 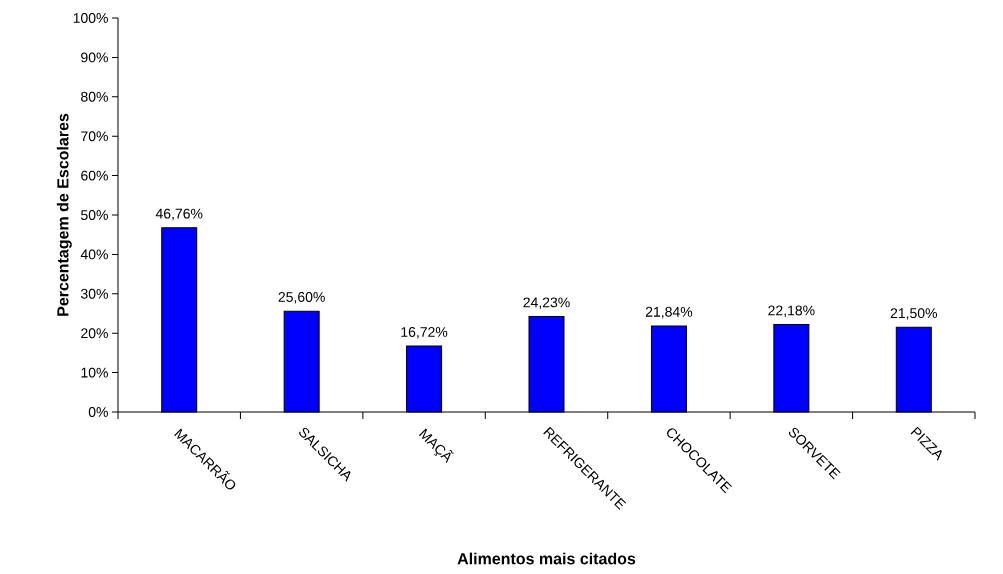 I want to click on y-tick-label: 90%, so click(x=94, y=57).